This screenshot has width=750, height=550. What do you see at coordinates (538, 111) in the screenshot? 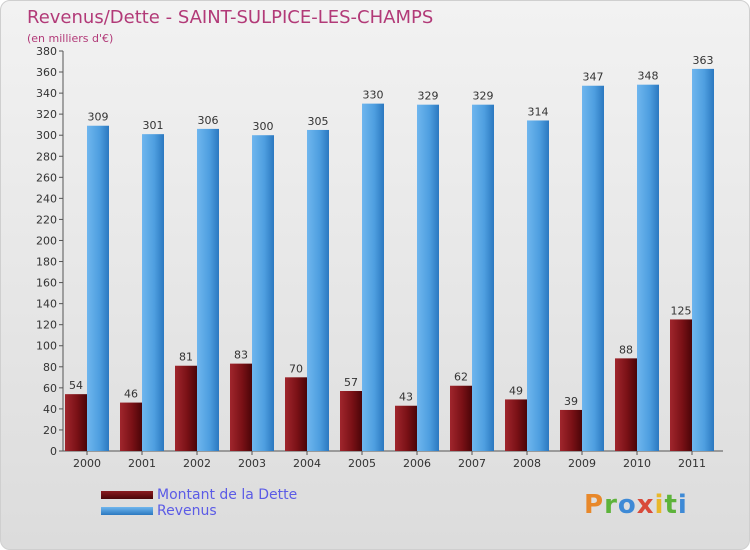
I see `data-label-revenue: 314` at bounding box center [538, 111].